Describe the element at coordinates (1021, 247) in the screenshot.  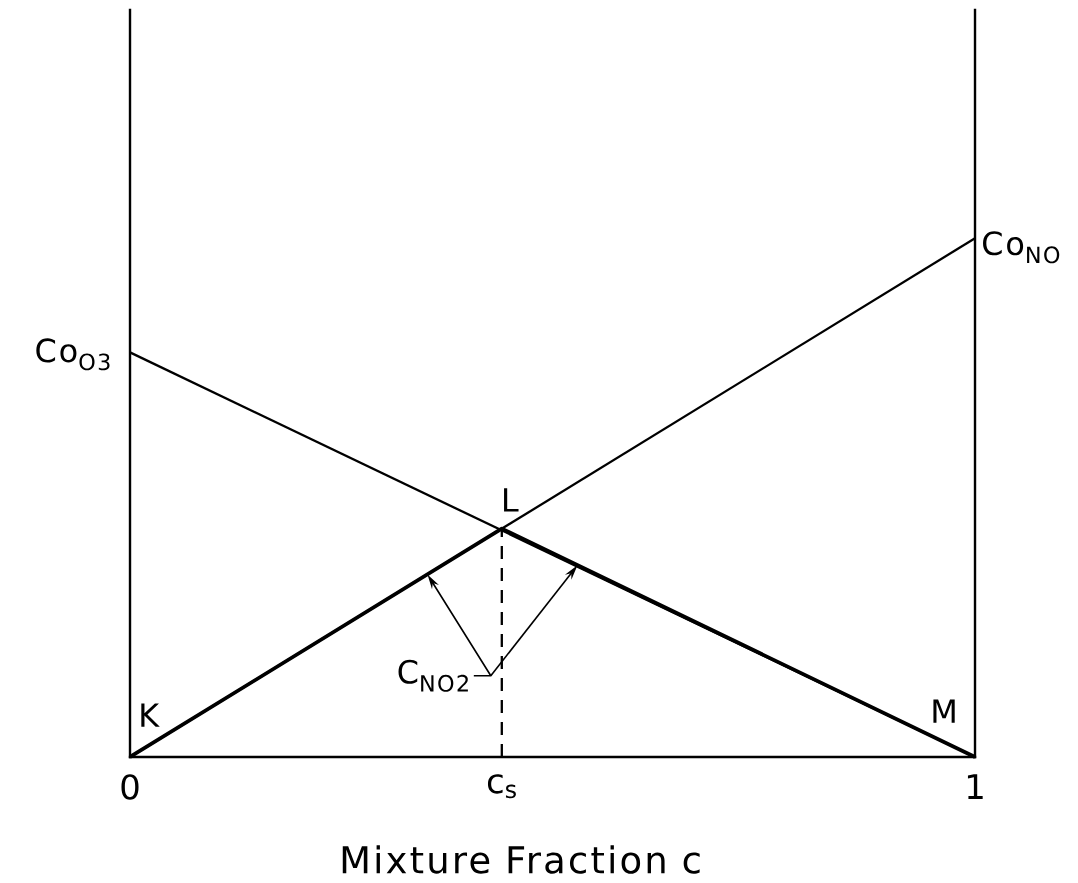
I see `series-label: Co$_{NO}$` at that location.